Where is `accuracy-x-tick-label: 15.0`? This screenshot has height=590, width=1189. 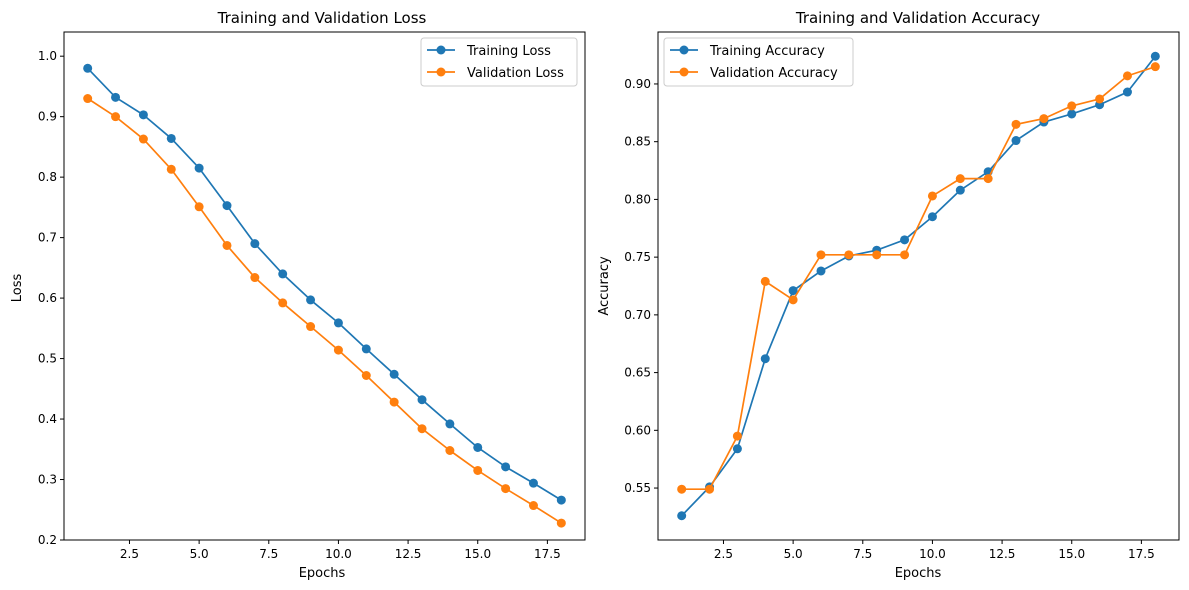
accuracy-x-tick-label: 15.0 is located at coordinates (1071, 554).